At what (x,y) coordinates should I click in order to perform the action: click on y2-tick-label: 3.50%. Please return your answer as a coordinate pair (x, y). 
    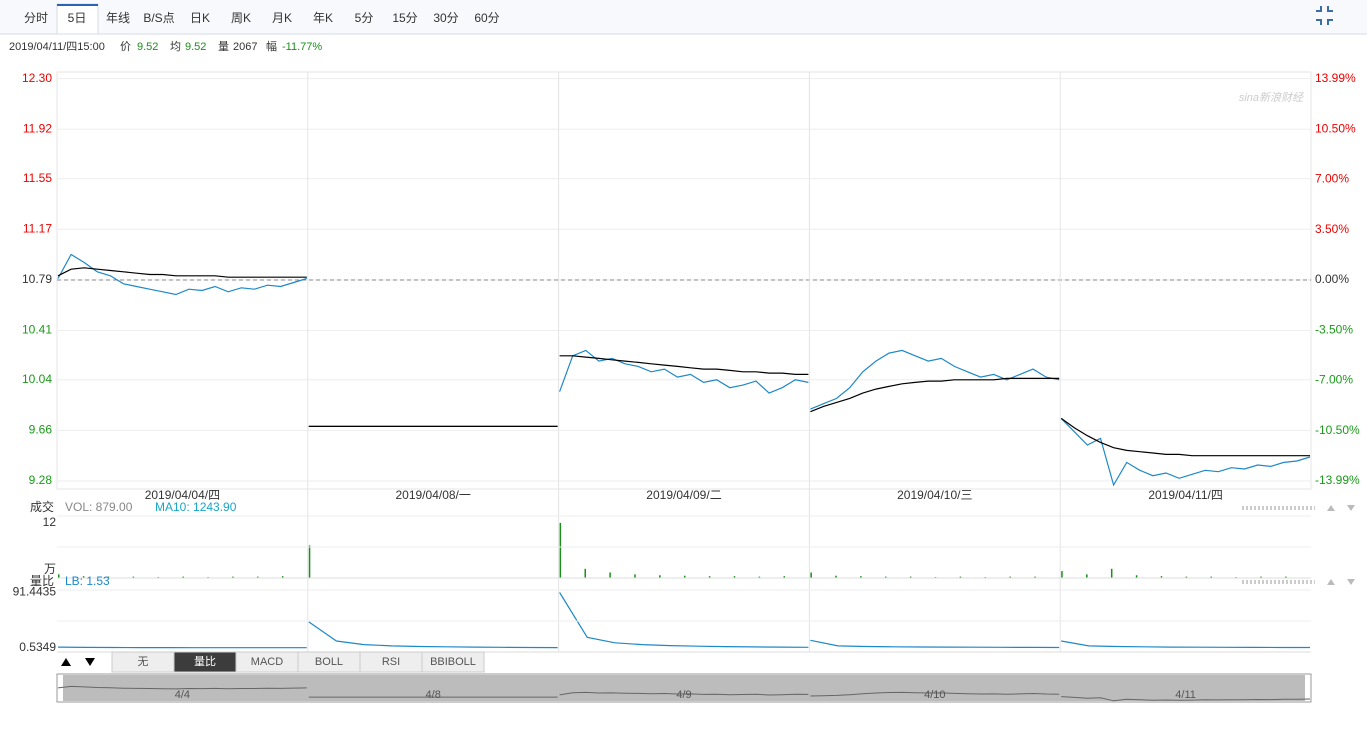
    Looking at the image, I should click on (1332, 229).